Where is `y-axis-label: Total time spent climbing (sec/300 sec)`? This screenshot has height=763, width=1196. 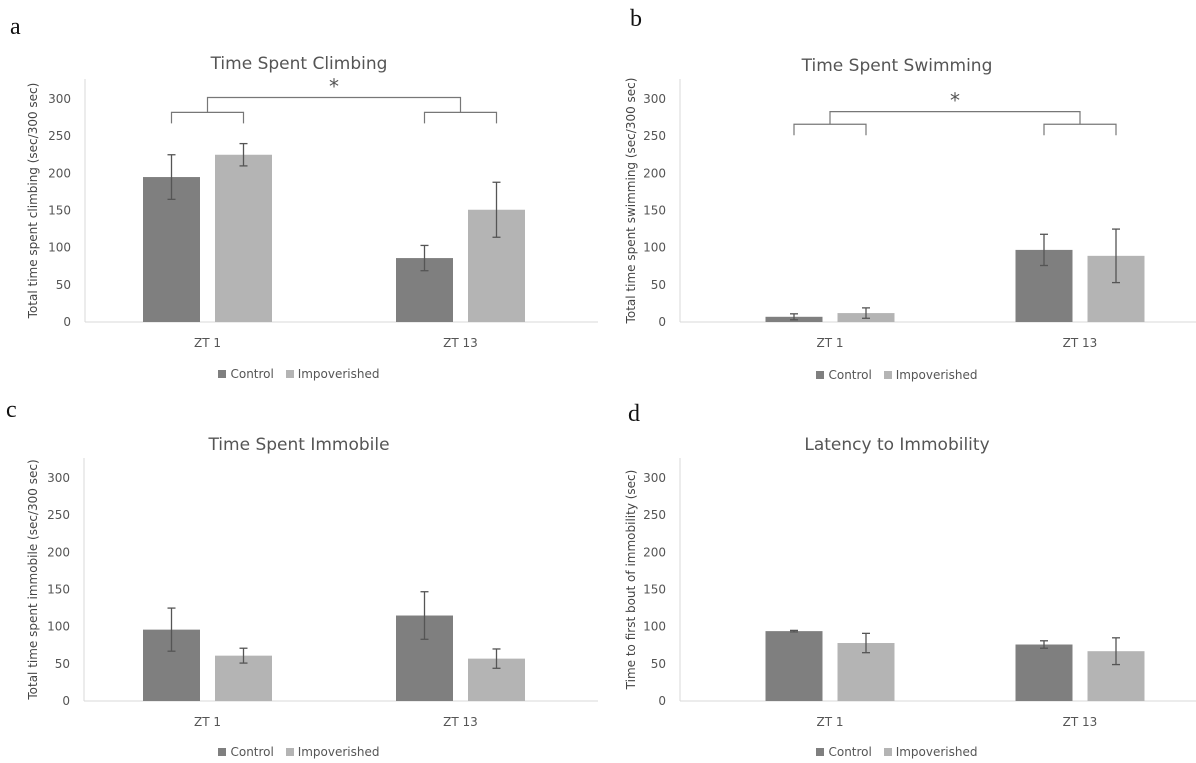
y-axis-label: Total time spent climbing (sec/300 sec) is located at coordinates (33, 201).